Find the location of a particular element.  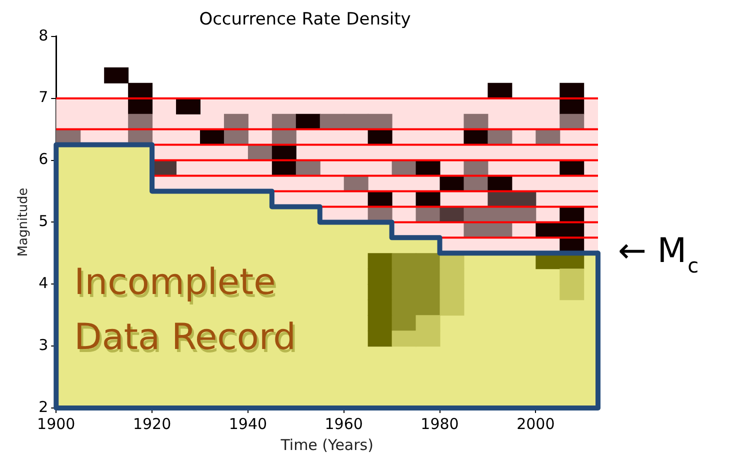

y-axis-title: Magnitude is located at coordinates (24, 222).